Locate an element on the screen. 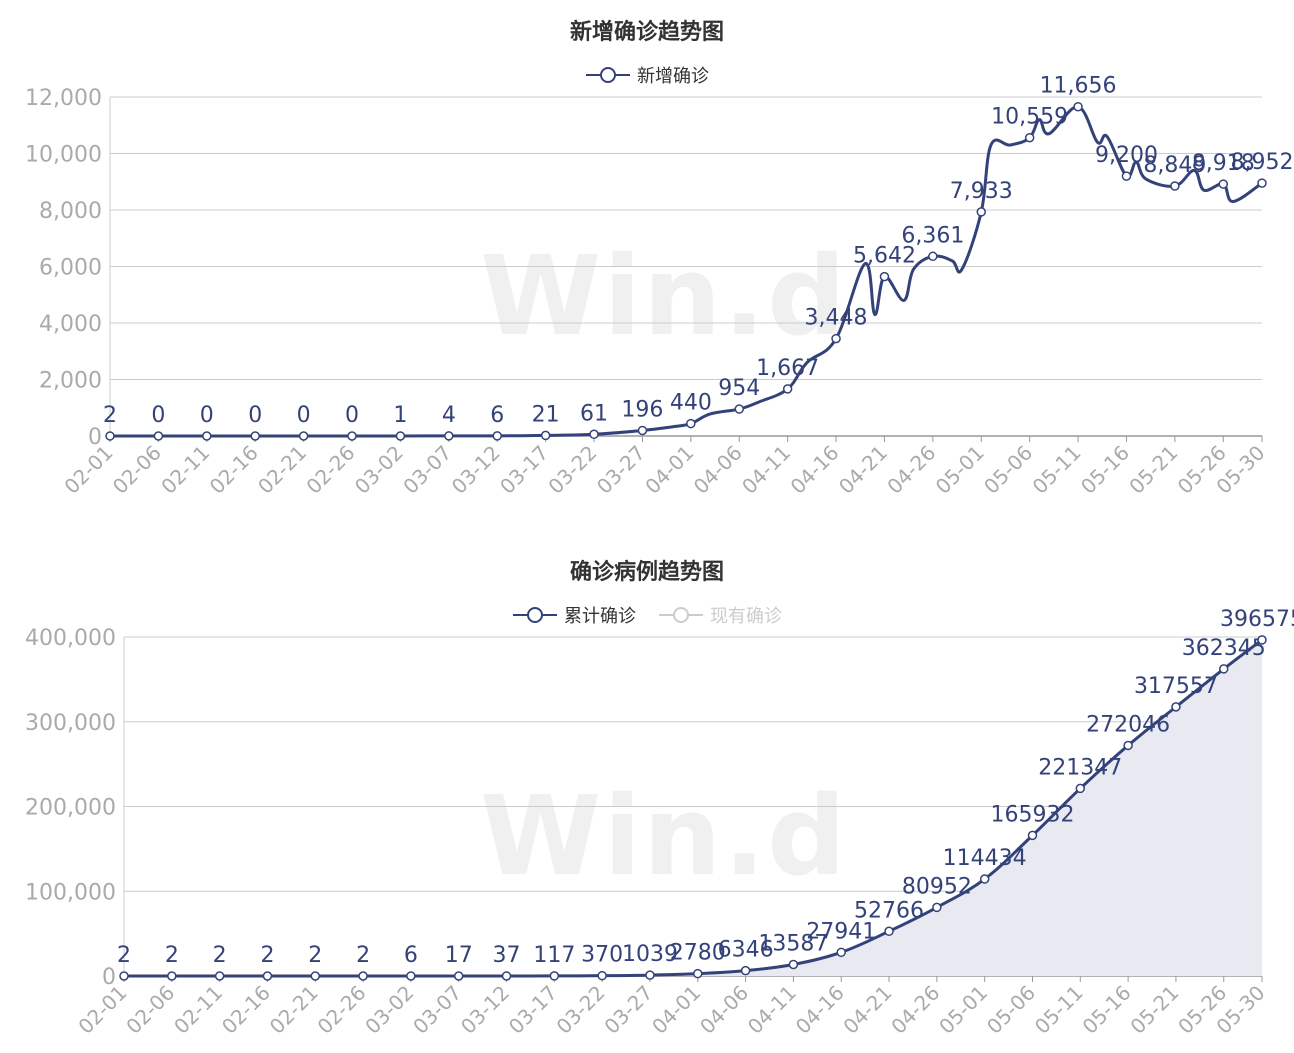  data-label: 80952 is located at coordinates (937, 886).